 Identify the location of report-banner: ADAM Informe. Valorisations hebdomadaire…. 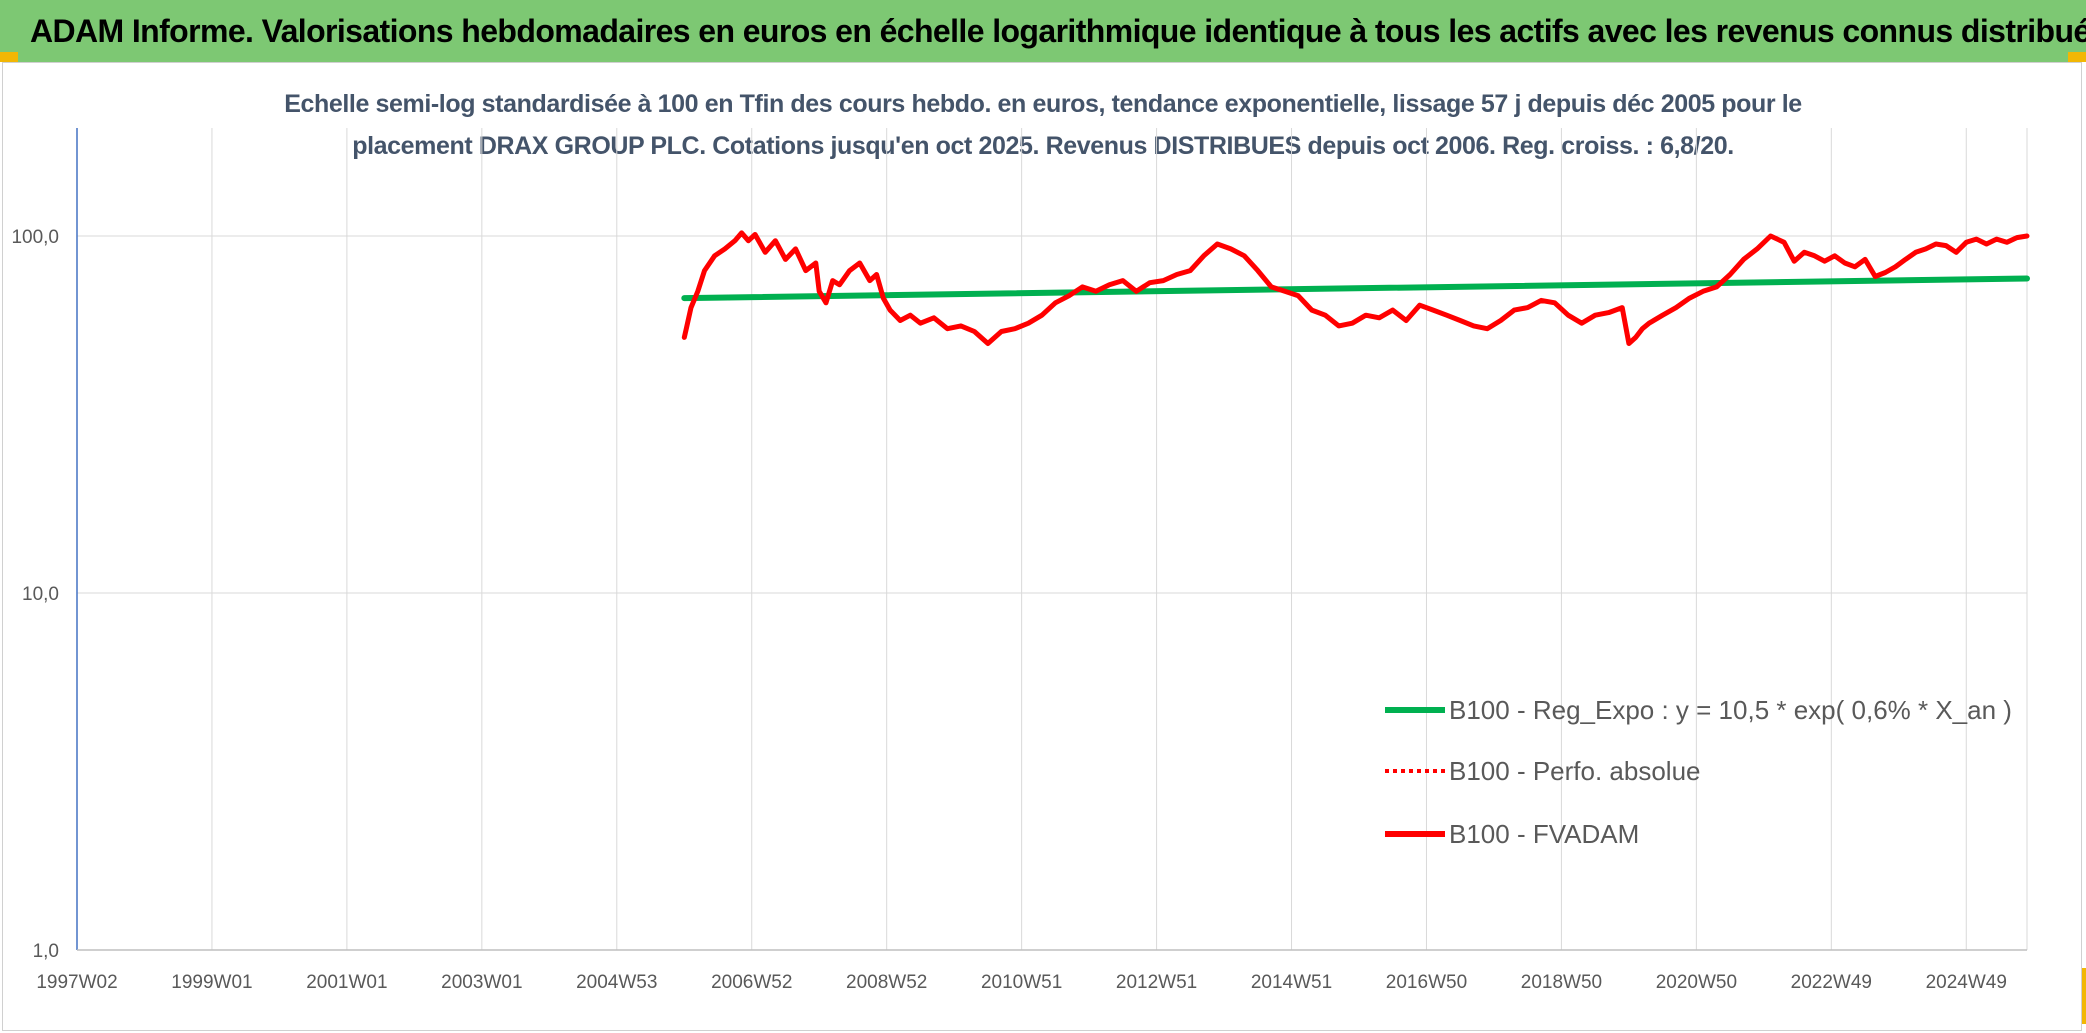
(1043, 31).